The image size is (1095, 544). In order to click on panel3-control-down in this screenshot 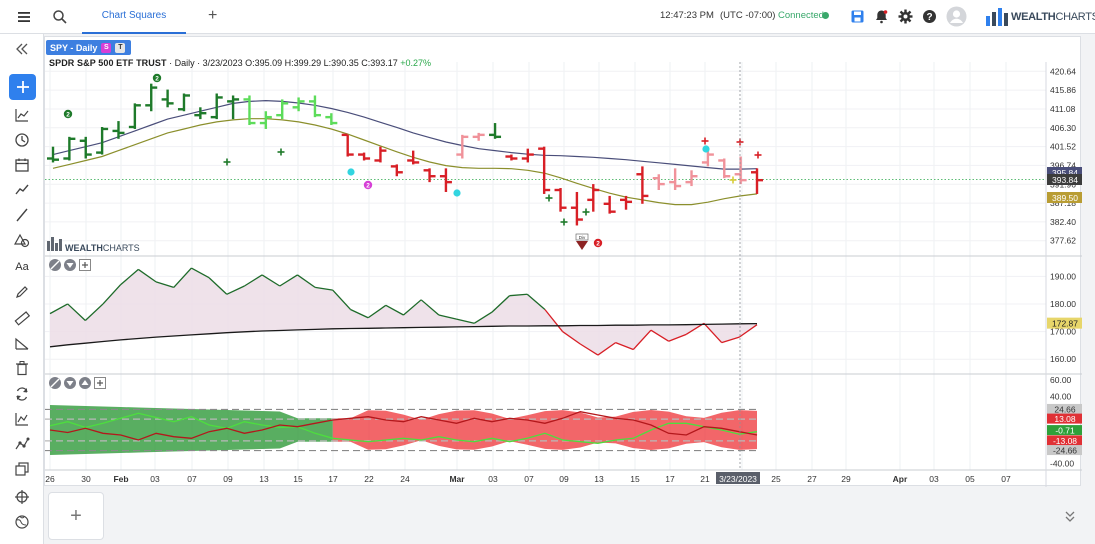, I will do `click(70, 383)`.